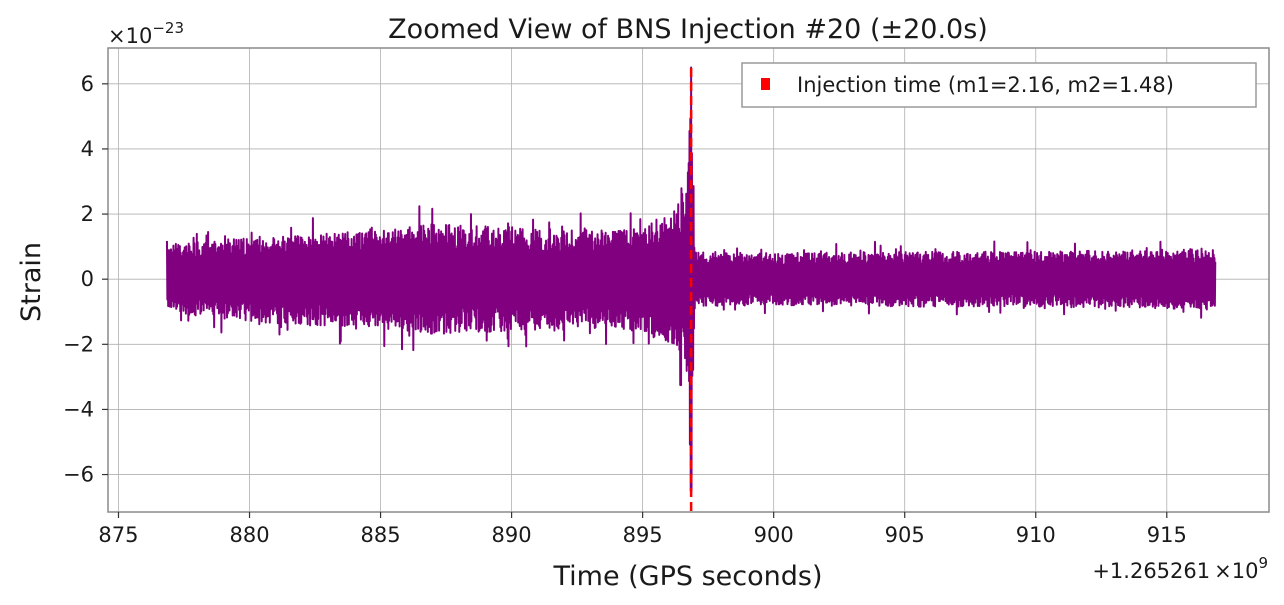 This screenshot has width=1284, height=605. What do you see at coordinates (1036, 535) in the screenshot?
I see `x-tick-label: 910` at bounding box center [1036, 535].